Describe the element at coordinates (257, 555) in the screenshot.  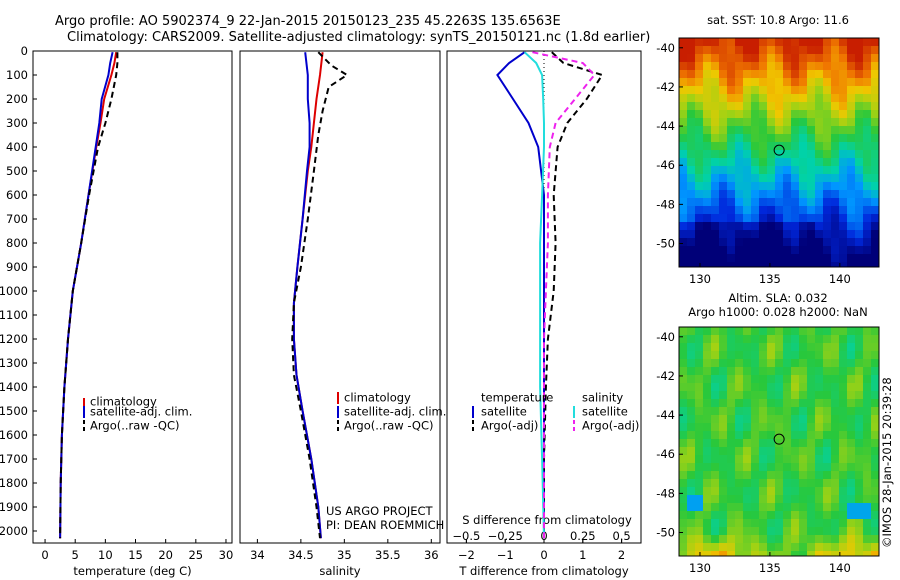
I see `x-tick-label: 34` at that location.